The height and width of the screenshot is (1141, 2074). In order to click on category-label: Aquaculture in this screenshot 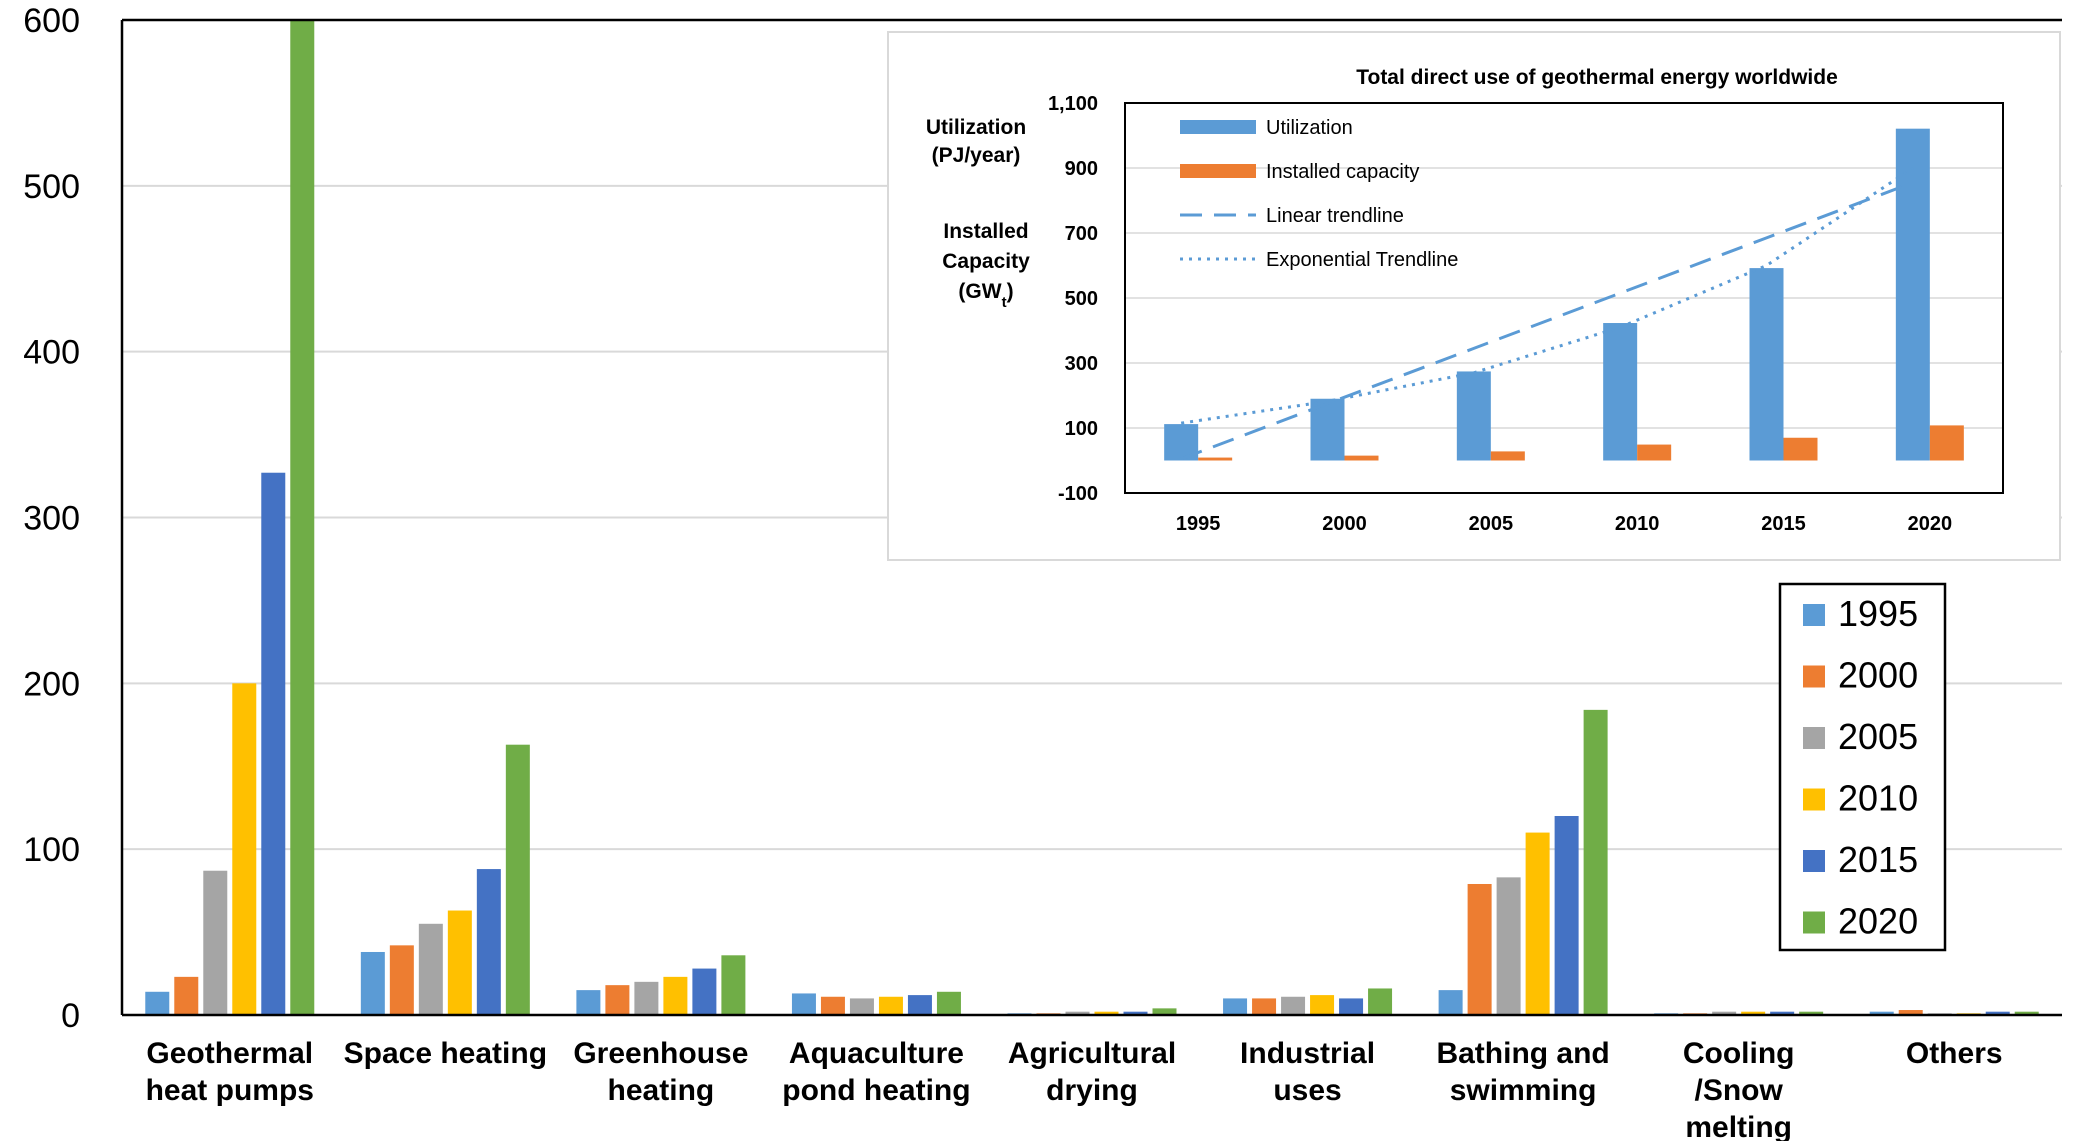, I will do `click(876, 1053)`.